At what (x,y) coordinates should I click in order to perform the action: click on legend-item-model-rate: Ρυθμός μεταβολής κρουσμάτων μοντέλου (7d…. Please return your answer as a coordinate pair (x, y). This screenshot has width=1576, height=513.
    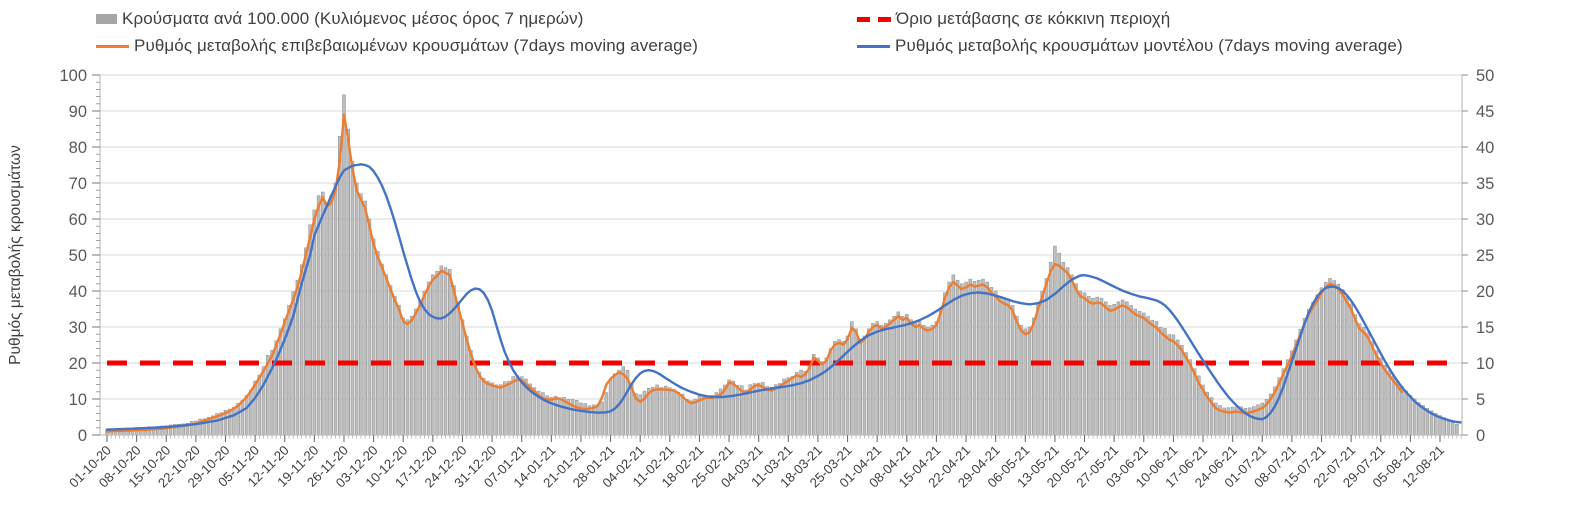
    Looking at the image, I should click on (1130, 46).